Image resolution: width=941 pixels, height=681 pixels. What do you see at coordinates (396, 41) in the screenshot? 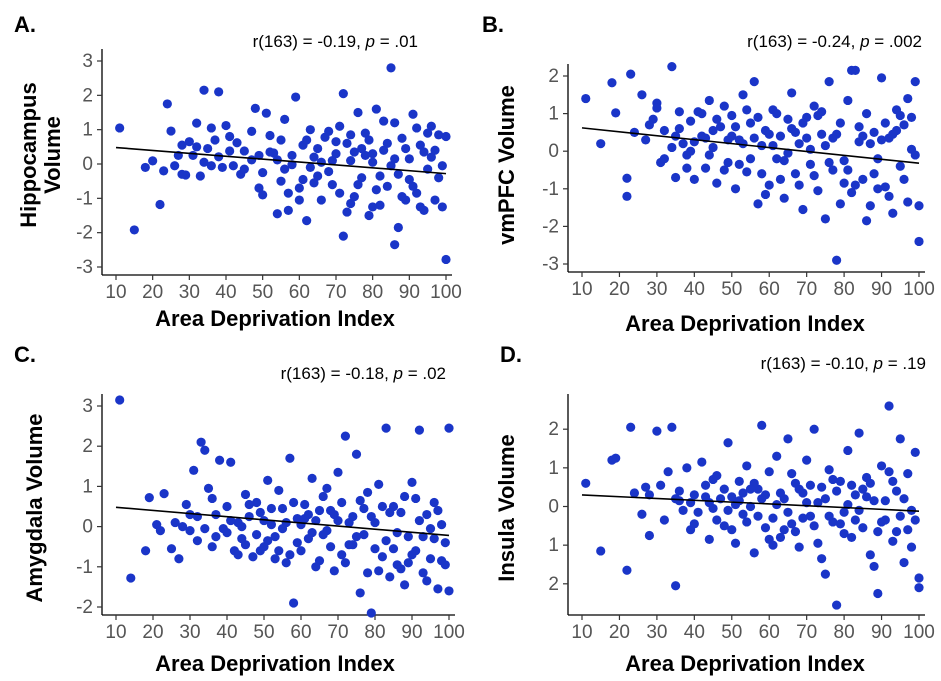
I see `annotation-suffix: = .01` at bounding box center [396, 41].